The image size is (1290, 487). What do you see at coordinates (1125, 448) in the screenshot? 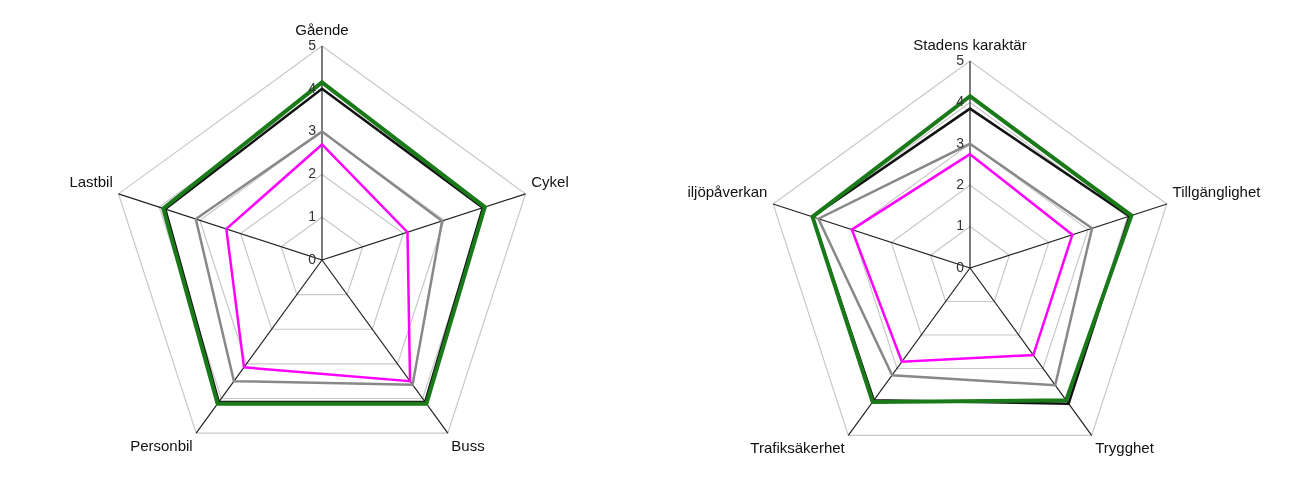
I see `spoke-label: Trygghet` at bounding box center [1125, 448].